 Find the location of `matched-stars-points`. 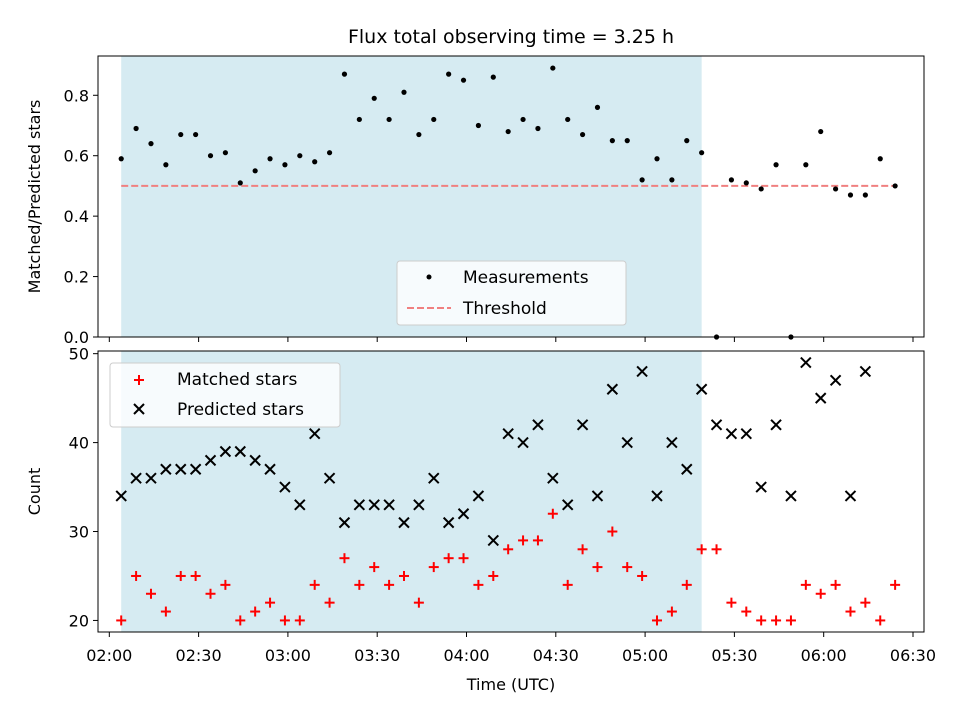

matched-stars-points is located at coordinates (508, 567).